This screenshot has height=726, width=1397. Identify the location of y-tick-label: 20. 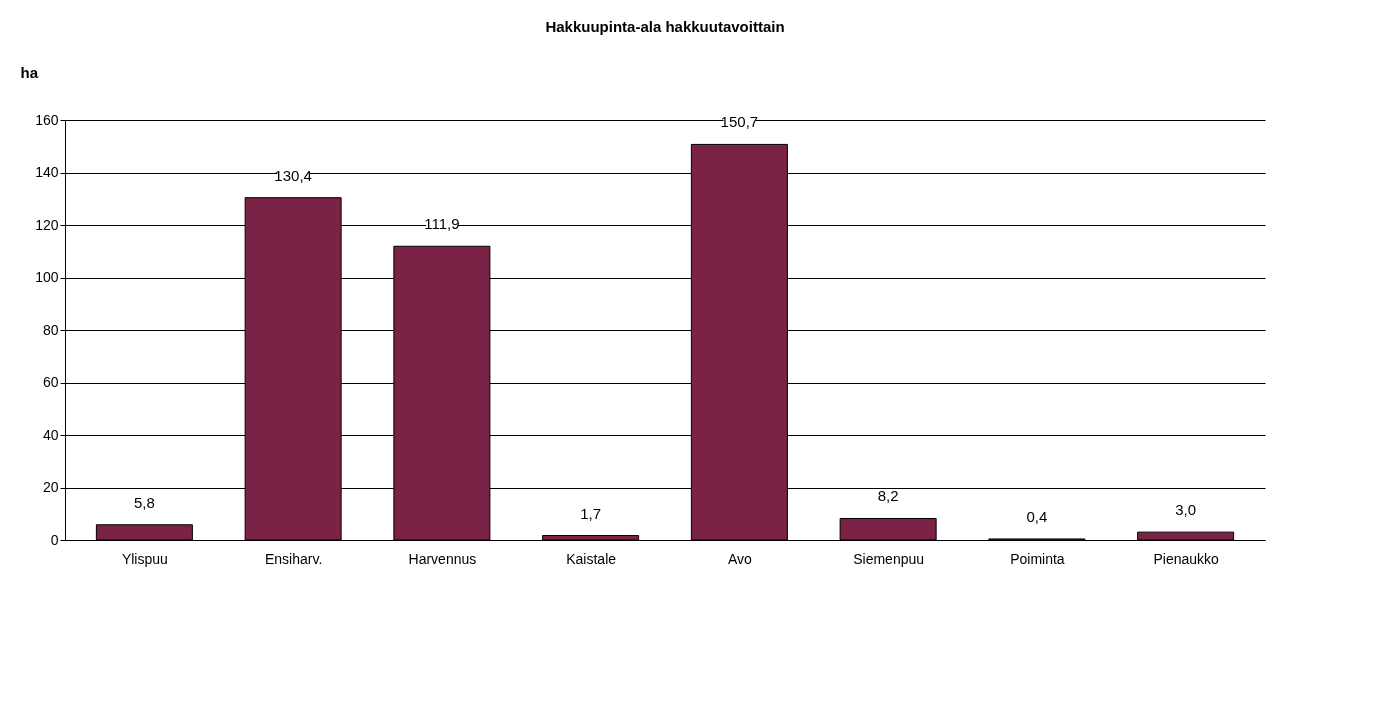
(50, 487).